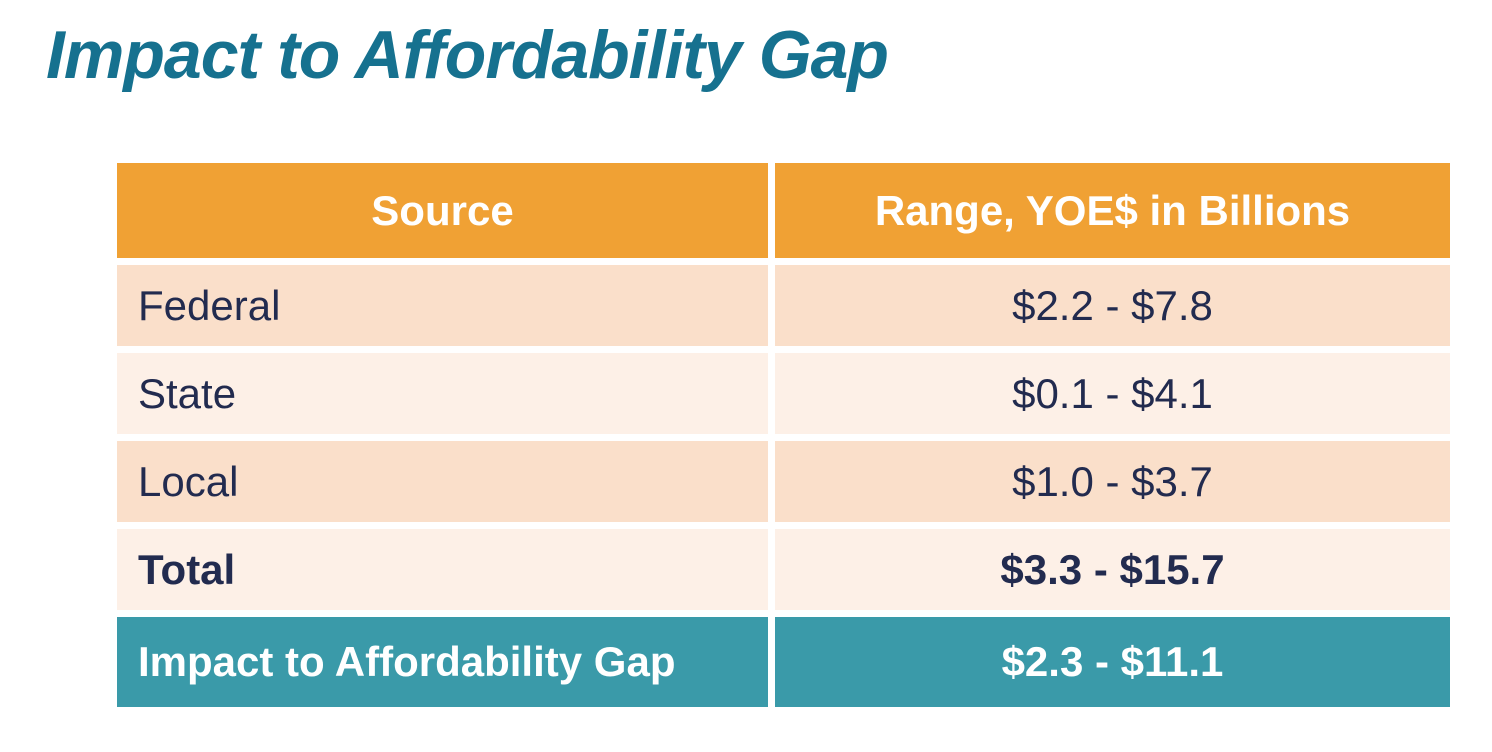 Image resolution: width=1492 pixels, height=752 pixels. What do you see at coordinates (1112, 662) in the screenshot?
I see `row-impact-range: $2.3 - $11.1` at bounding box center [1112, 662].